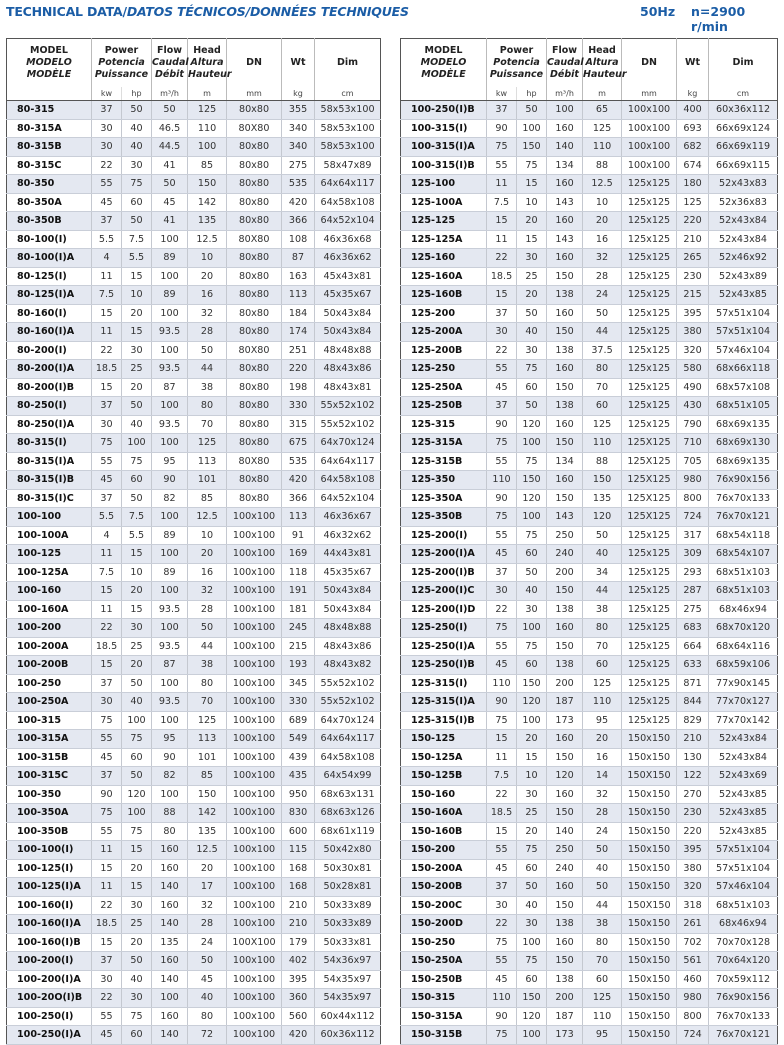 The width and height of the screenshot is (784, 1045). I want to click on cell-flow: 143, so click(564, 239).